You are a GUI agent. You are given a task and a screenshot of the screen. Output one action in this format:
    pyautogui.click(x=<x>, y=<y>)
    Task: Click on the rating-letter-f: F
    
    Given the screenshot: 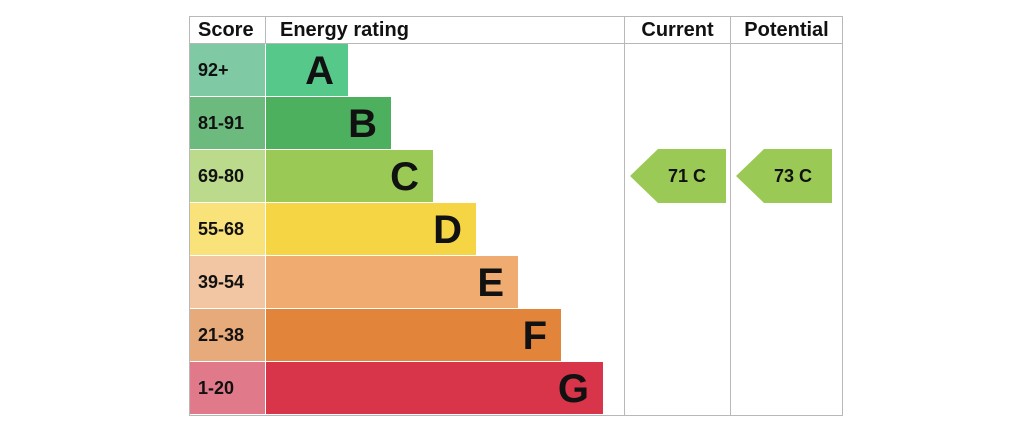 What is the action you would take?
    pyautogui.click(x=534, y=336)
    